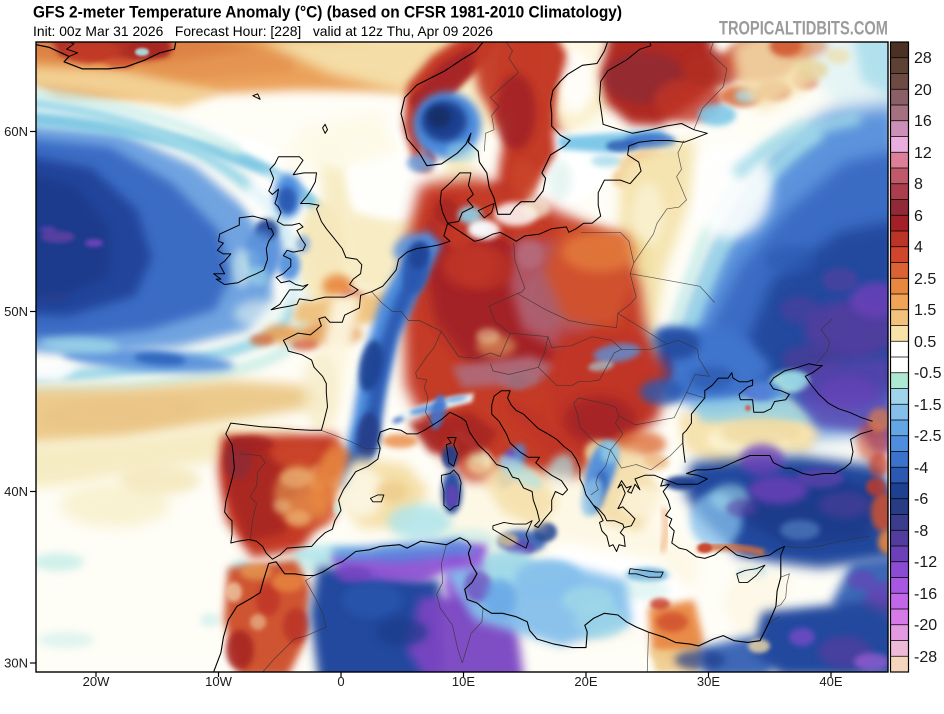 Image resolution: width=944 pixels, height=714 pixels. I want to click on svg-text: 12, so click(923, 153).